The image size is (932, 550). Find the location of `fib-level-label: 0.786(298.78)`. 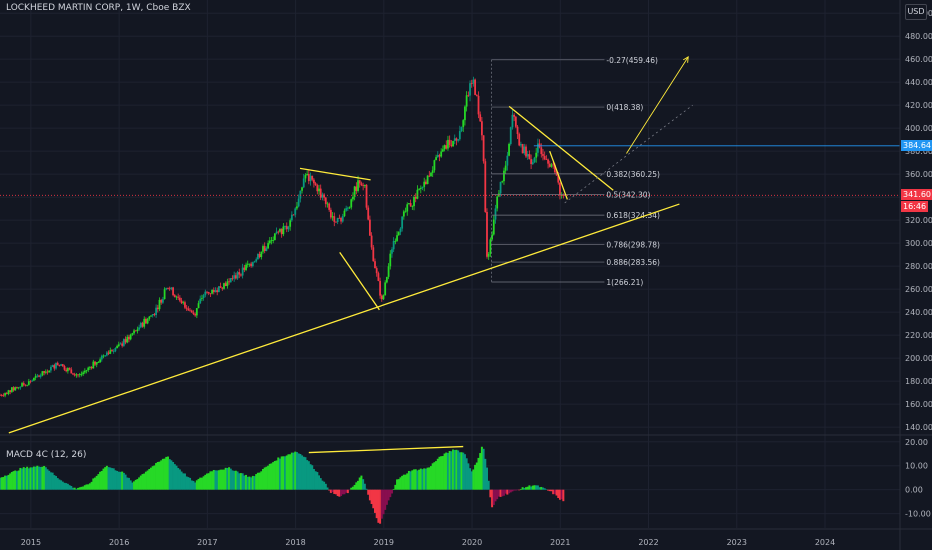

fib-level-label: 0.786(298.78) is located at coordinates (633, 245).